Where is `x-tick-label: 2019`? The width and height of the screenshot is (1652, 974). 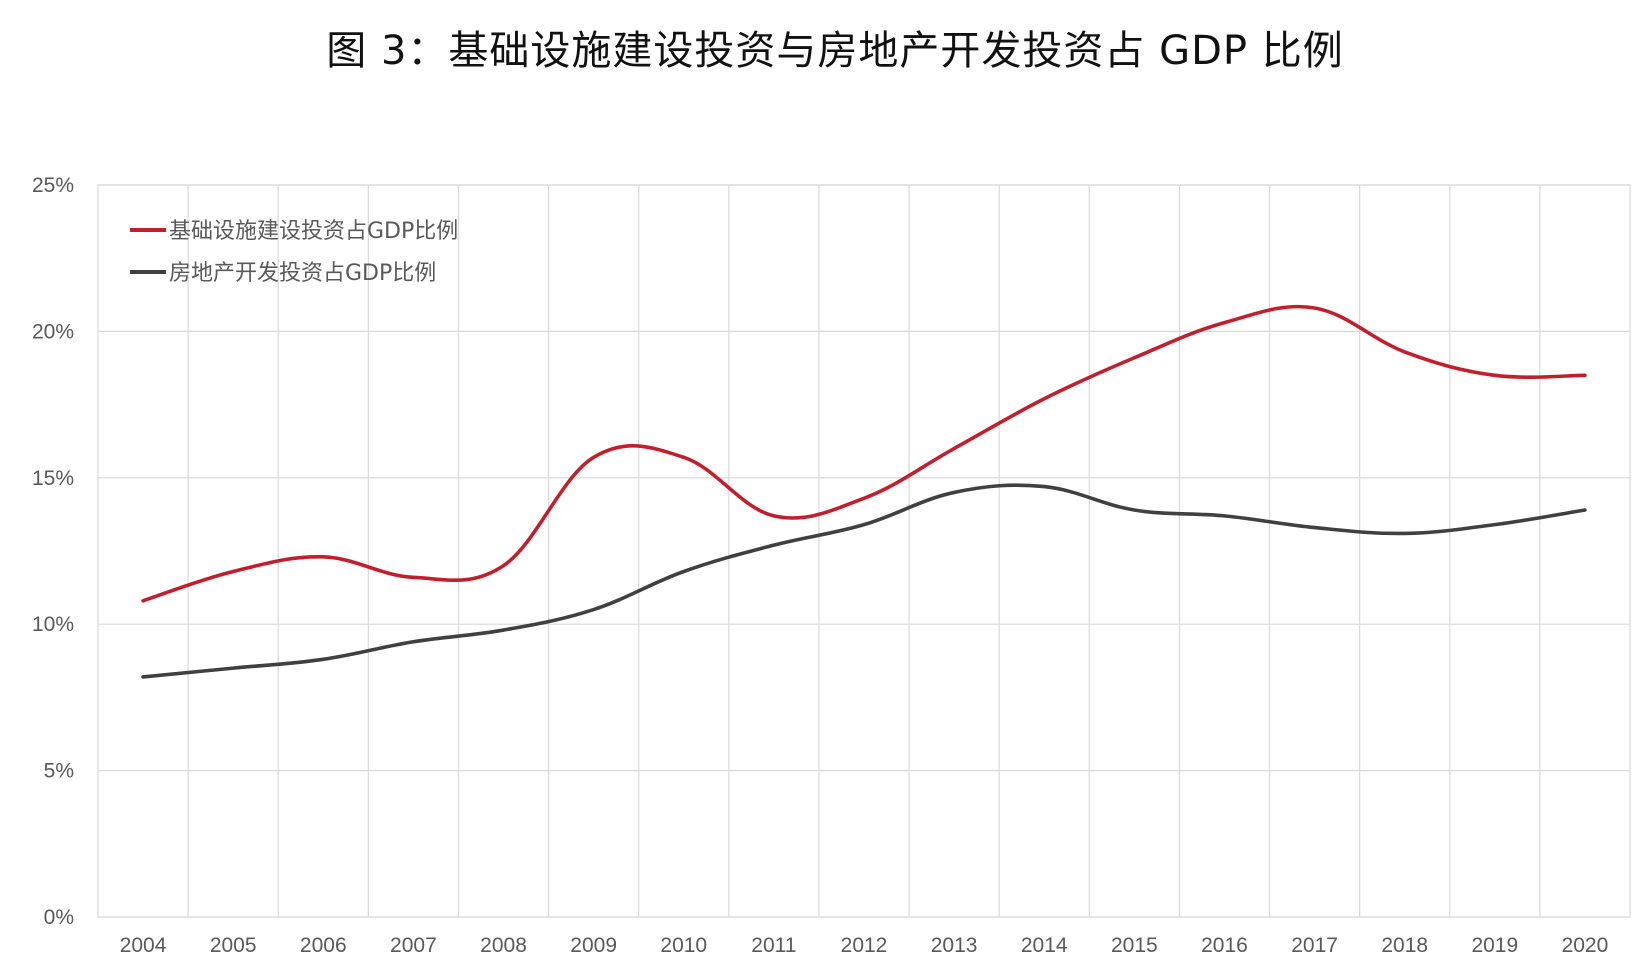
x-tick-label: 2019 is located at coordinates (1494, 945).